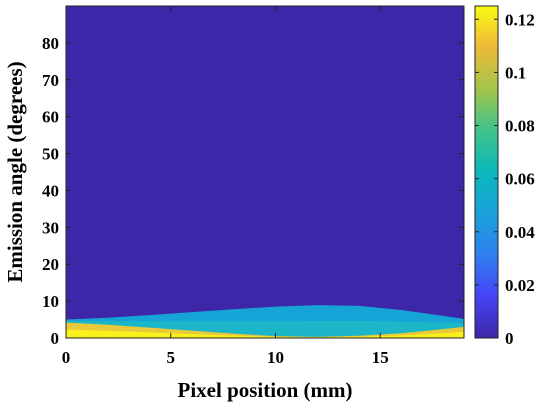 This screenshot has width=550, height=412. Describe the element at coordinates (380, 357) in the screenshot. I see `x-tick-label: 15` at that location.